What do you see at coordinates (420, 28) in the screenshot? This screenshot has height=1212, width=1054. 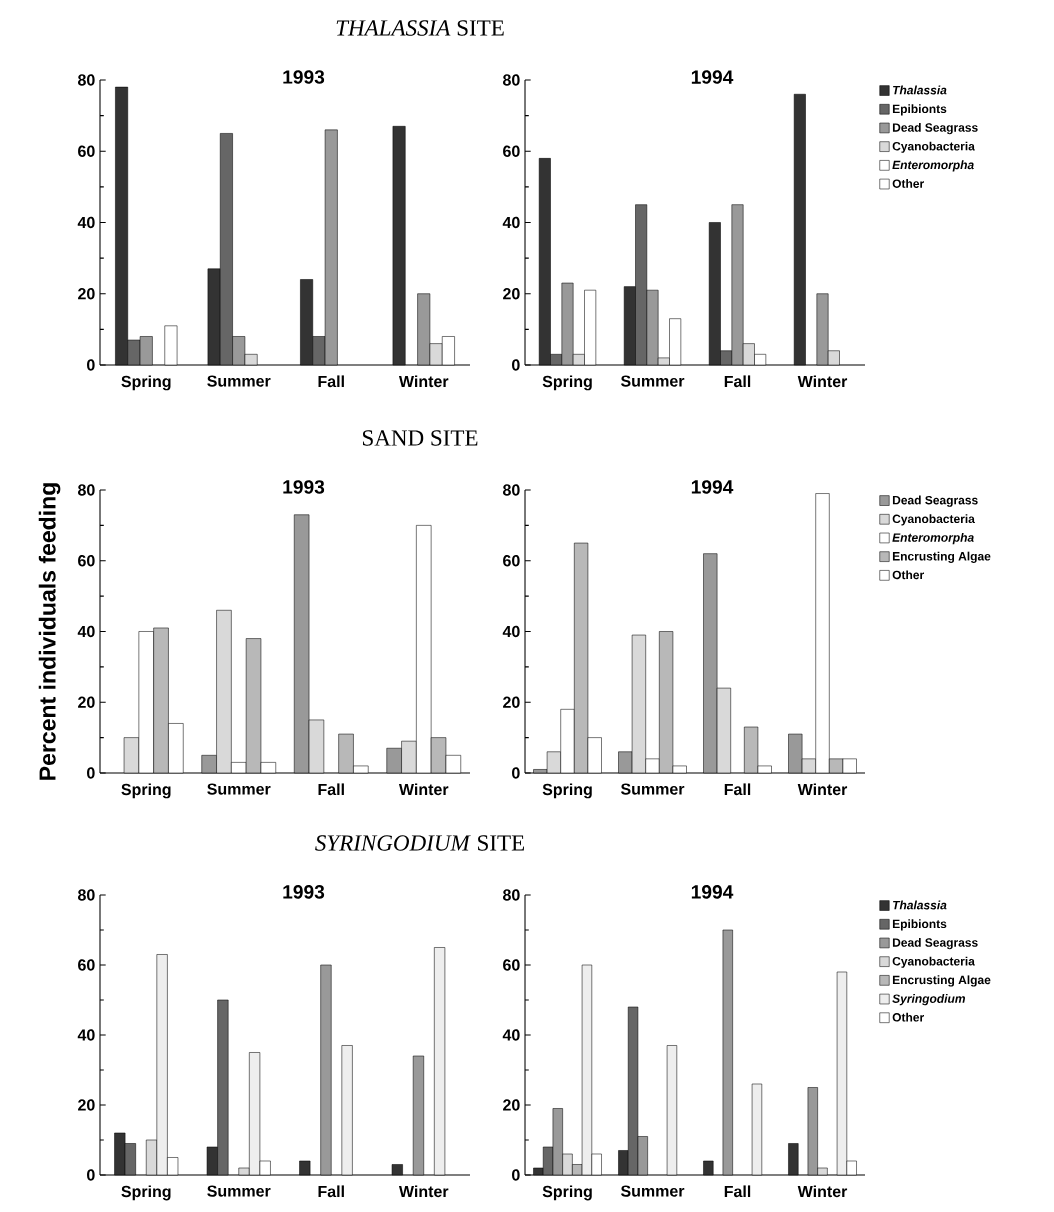 I see `chart-title: THALASSIA SITE` at bounding box center [420, 28].